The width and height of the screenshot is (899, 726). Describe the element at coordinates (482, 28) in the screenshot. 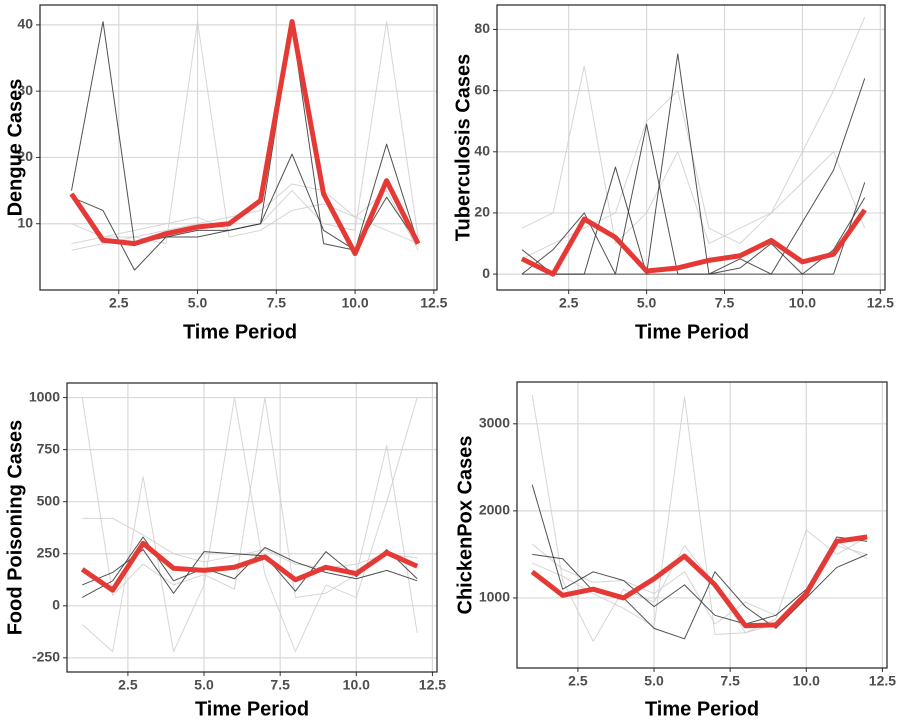

I see `y-tick-label: 80` at that location.